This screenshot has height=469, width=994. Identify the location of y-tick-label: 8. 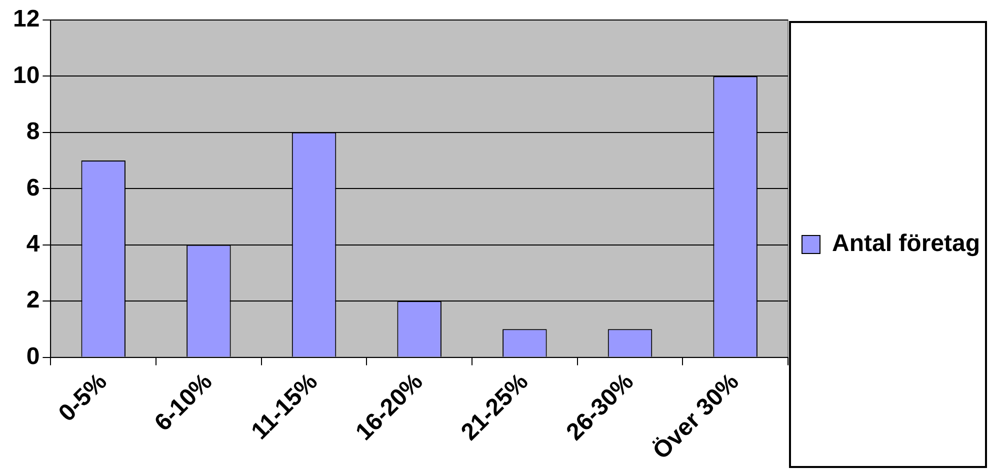
(33, 132).